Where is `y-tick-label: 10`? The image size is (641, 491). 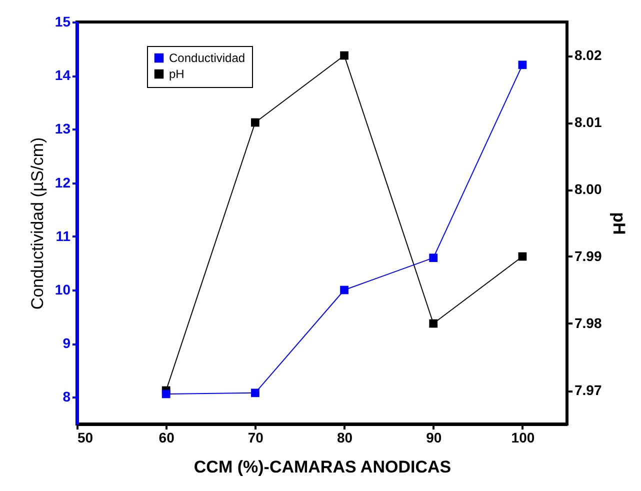
y-tick-label: 10 is located at coordinates (62, 290).